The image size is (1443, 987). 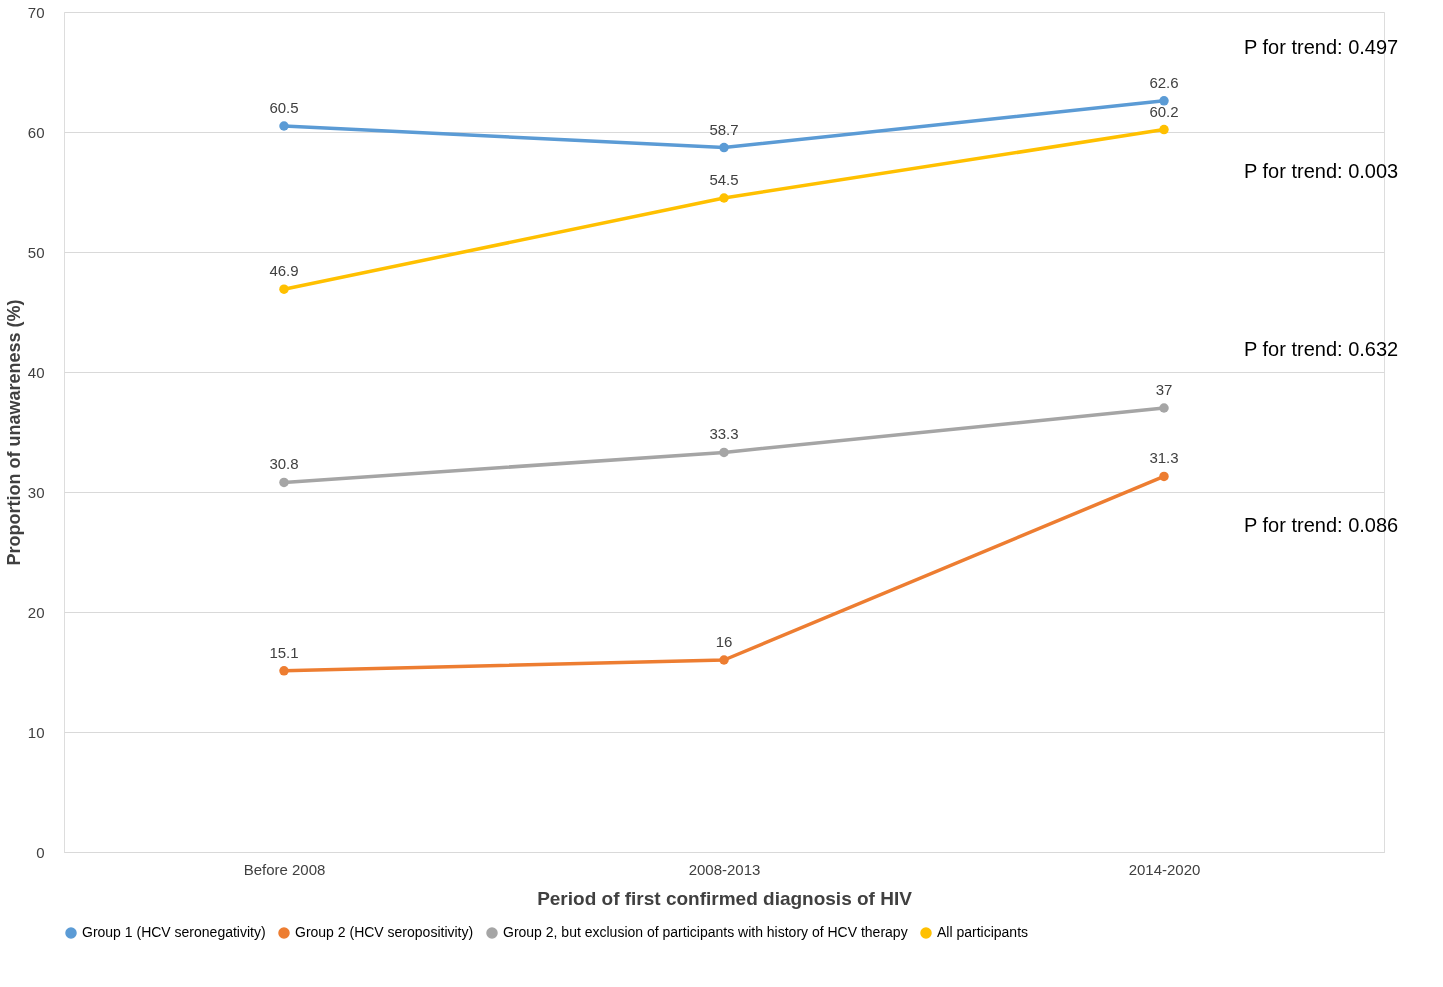 I want to click on y-tick-label: 0, so click(x=40, y=852).